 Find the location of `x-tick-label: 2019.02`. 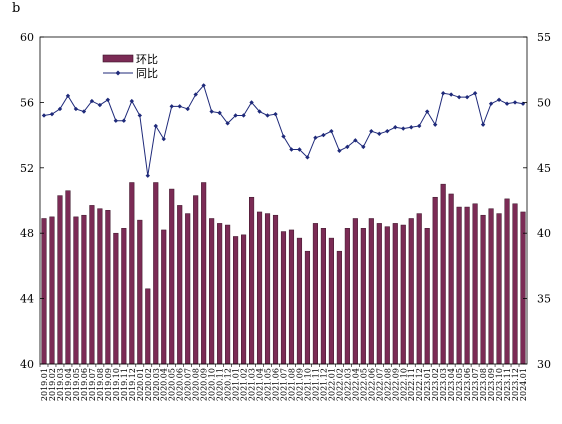

x-tick-label: 2019.02 is located at coordinates (52, 384).